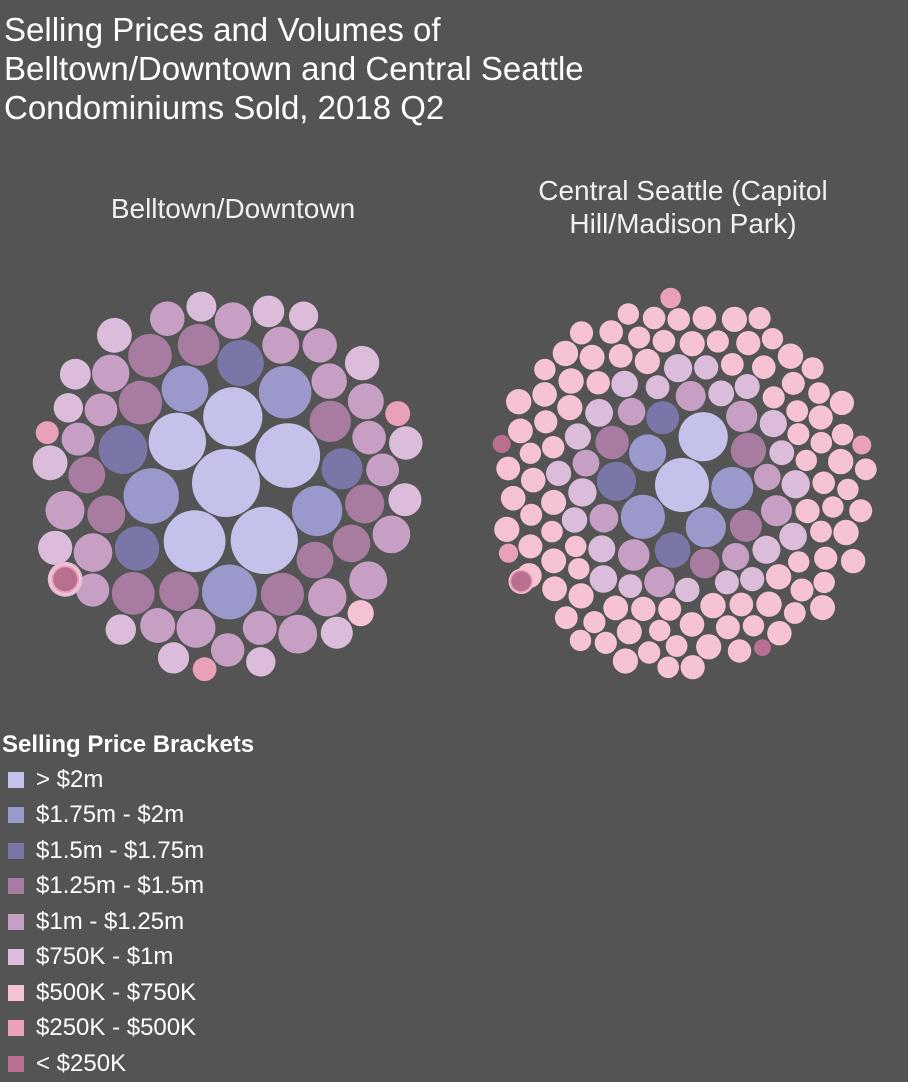 The height and width of the screenshot is (1082, 908). Describe the element at coordinates (202, 1029) in the screenshot. I see `legend-item: $250K - $500K` at that location.